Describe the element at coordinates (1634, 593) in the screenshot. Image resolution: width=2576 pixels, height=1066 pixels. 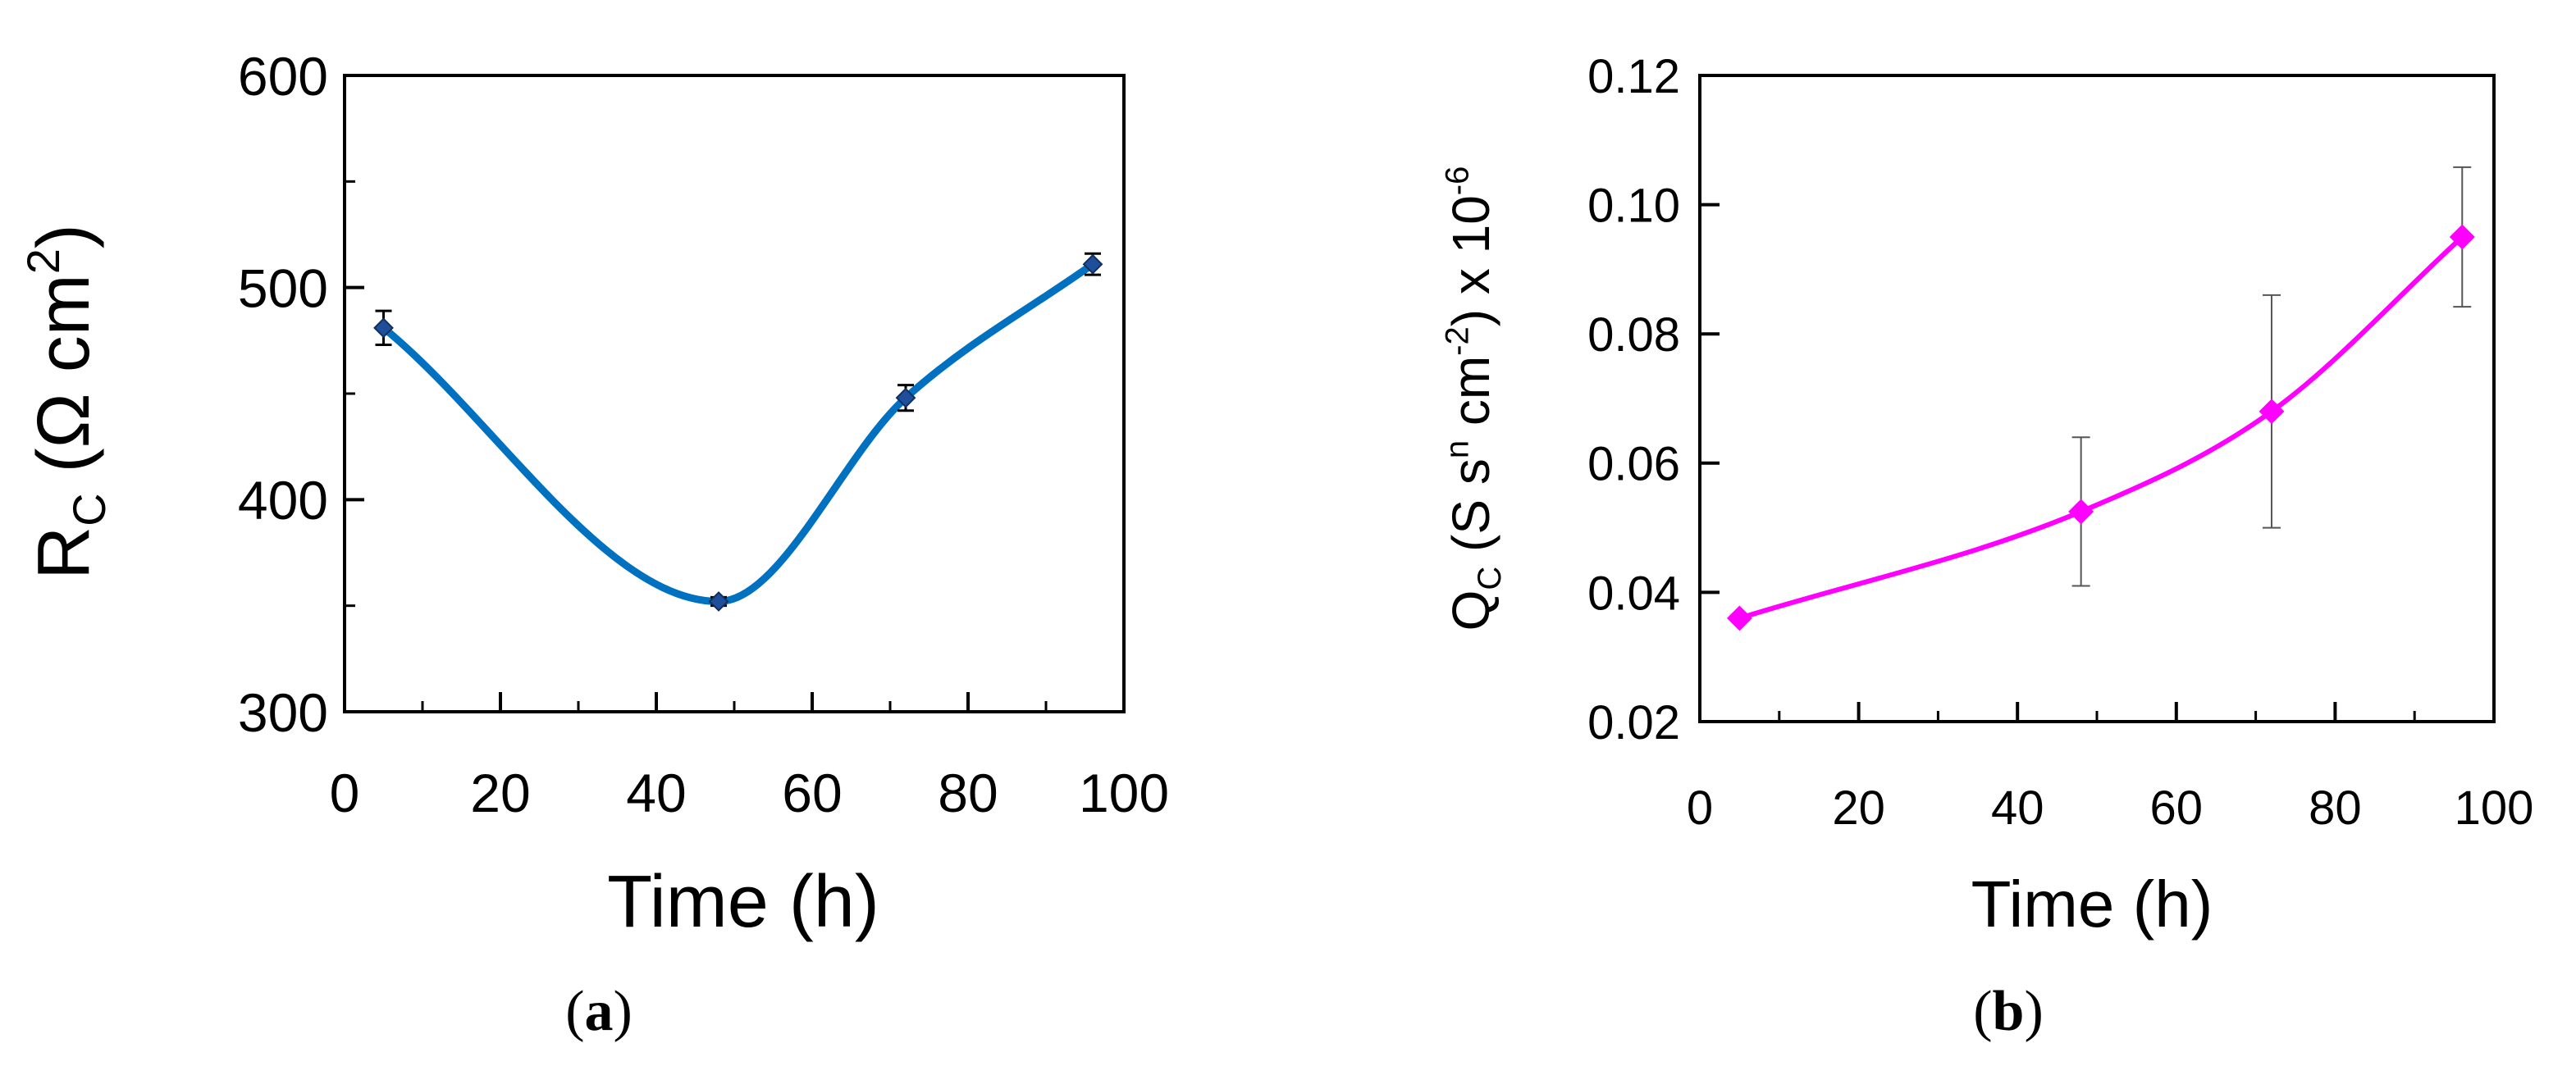
I see `y-tick-label: 0.04` at that location.